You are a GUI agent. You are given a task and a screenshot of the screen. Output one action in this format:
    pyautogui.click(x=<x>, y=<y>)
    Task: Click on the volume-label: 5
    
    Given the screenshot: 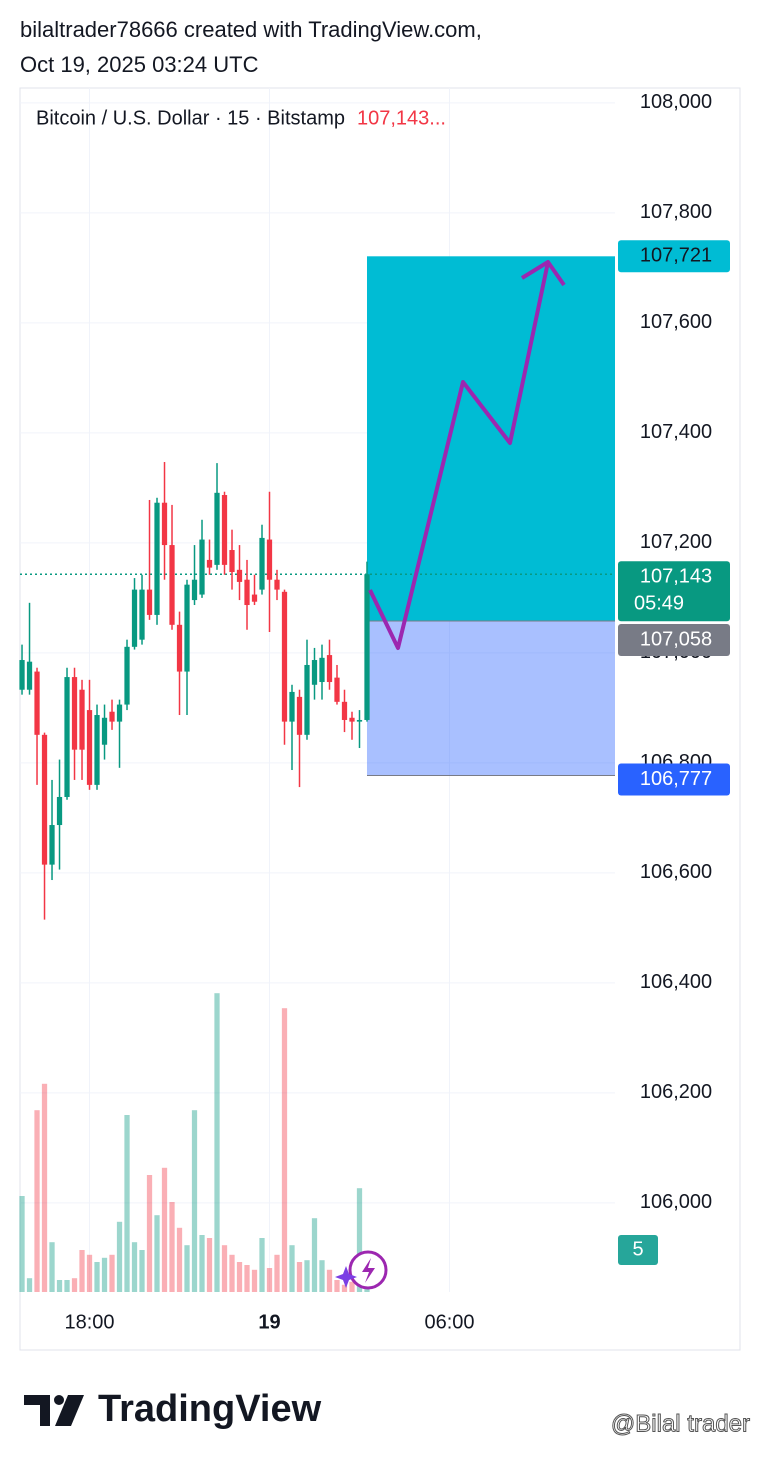 What is the action you would take?
    pyautogui.click(x=637, y=1249)
    